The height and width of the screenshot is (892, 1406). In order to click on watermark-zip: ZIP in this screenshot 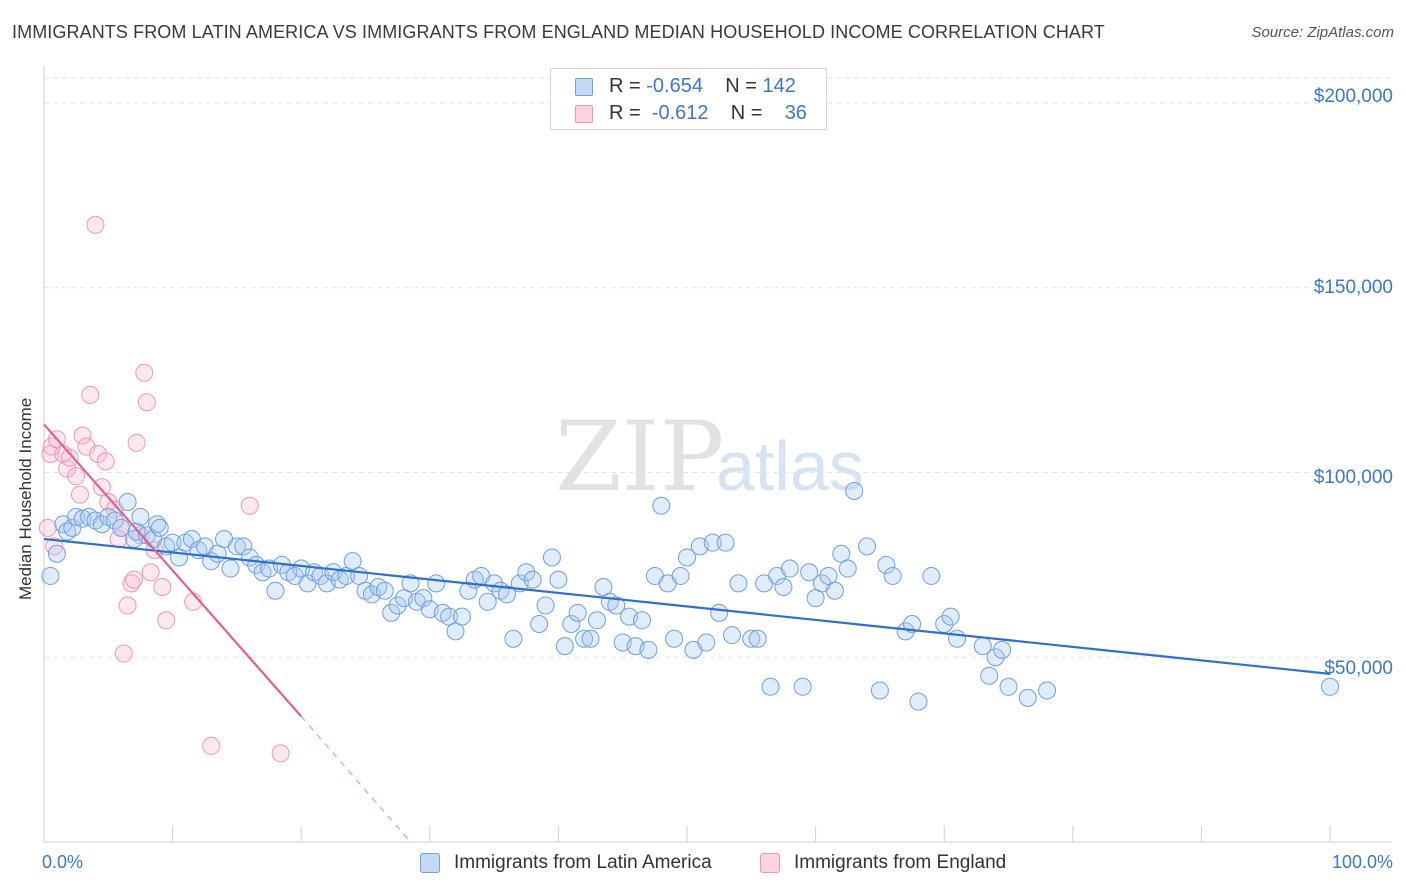, I will do `click(639, 457)`.